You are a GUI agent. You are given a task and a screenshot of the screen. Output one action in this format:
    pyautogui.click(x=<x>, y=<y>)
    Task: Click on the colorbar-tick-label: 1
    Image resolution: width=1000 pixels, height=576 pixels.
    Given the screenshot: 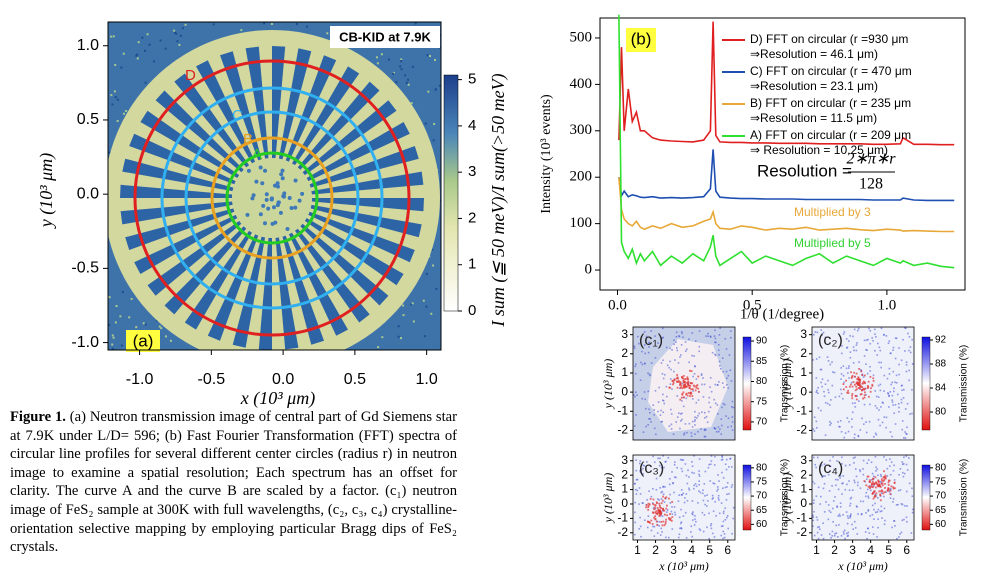 What is the action you would take?
    pyautogui.click(x=472, y=264)
    